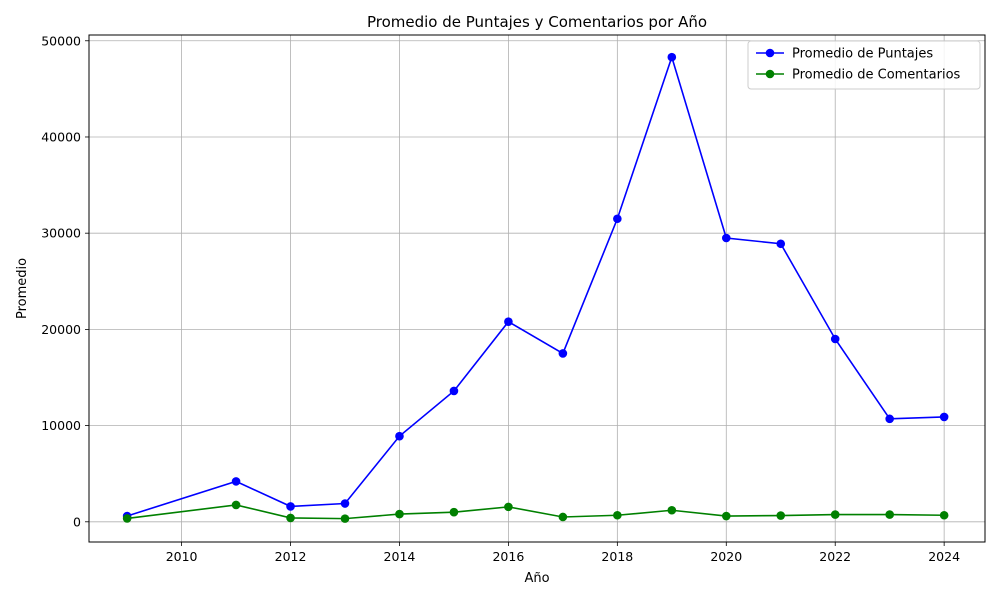  Describe the element at coordinates (182, 556) in the screenshot. I see `x-tick-label: 2010` at that location.